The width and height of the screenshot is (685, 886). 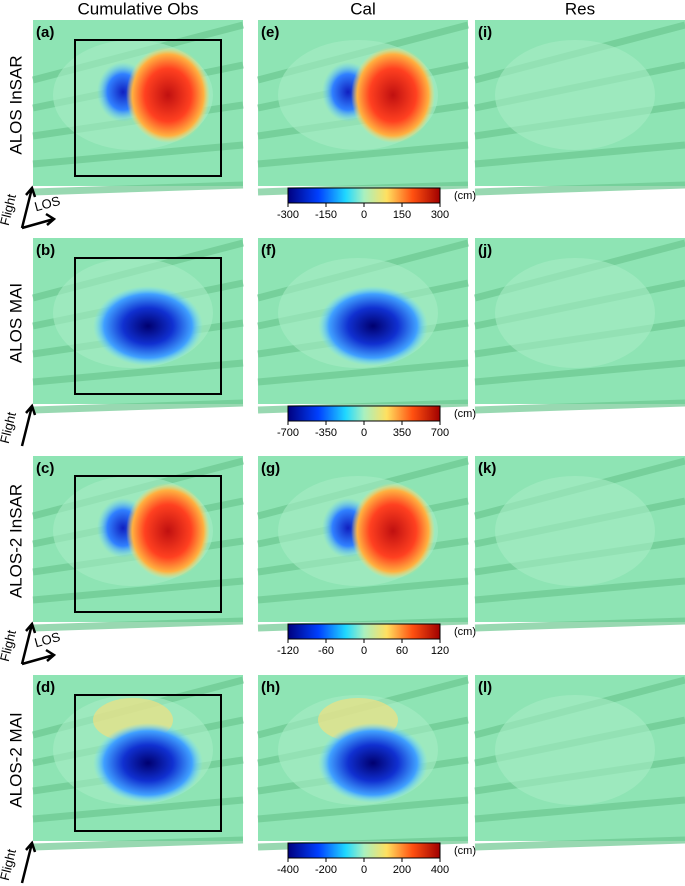 What do you see at coordinates (288, 433) in the screenshot?
I see `colorbar-tick-label: -700` at bounding box center [288, 433].